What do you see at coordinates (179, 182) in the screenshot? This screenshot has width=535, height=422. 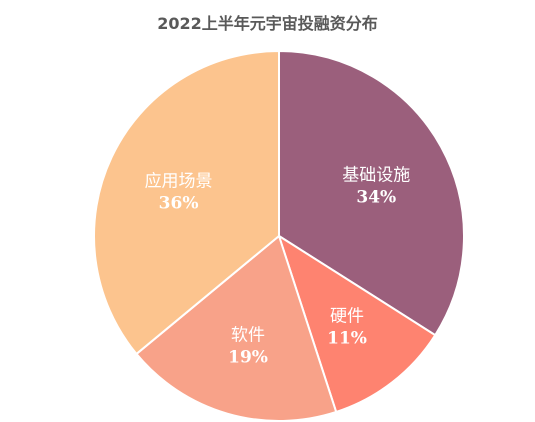 I see `slice-label-3: 应用场景` at bounding box center [179, 182].